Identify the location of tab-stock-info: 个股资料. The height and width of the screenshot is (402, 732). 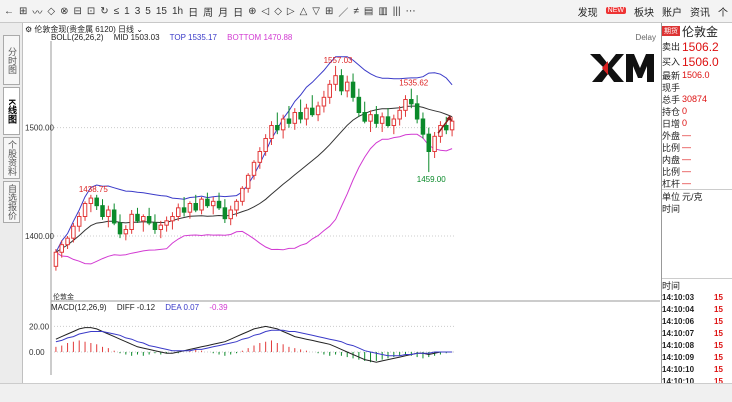
(11, 158).